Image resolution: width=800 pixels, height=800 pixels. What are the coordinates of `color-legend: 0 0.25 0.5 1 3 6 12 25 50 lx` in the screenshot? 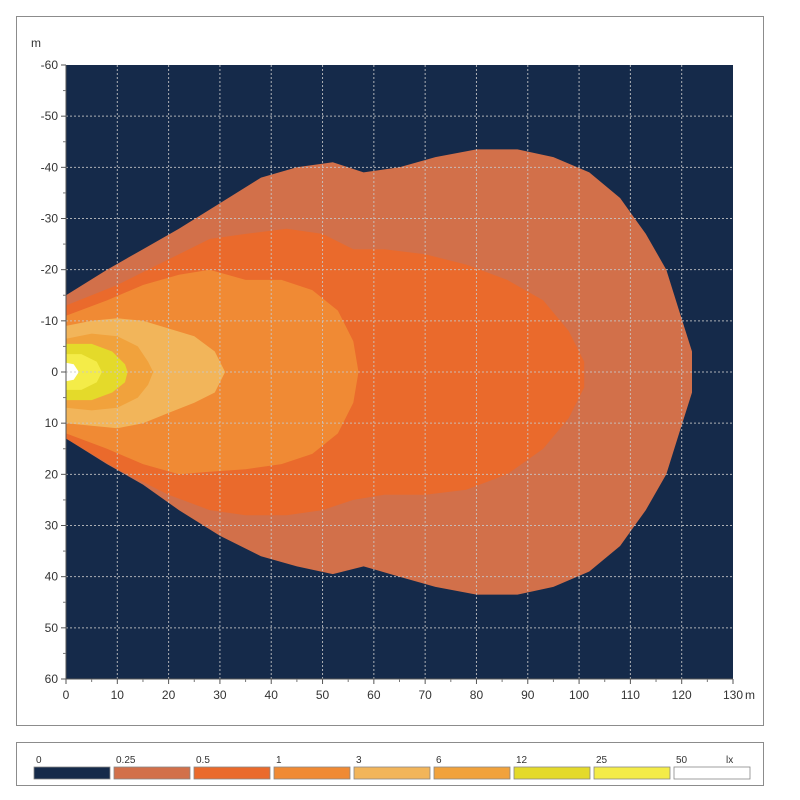 It's located at (392, 767).